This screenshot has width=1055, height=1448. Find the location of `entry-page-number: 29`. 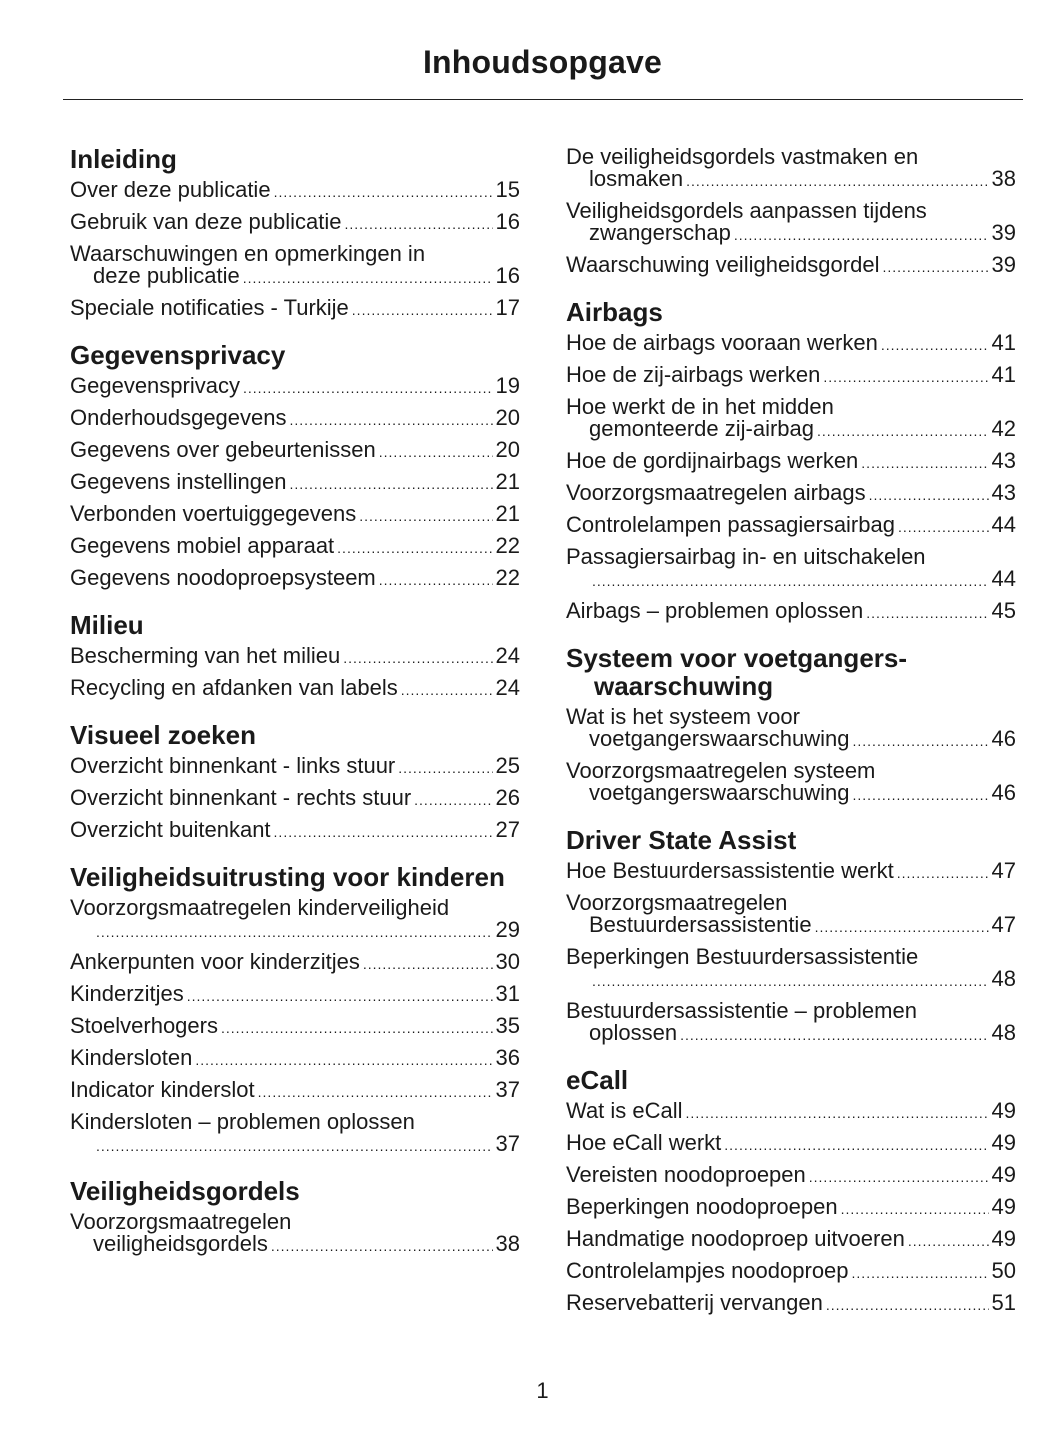

entry-page-number: 29 is located at coordinates (507, 929).